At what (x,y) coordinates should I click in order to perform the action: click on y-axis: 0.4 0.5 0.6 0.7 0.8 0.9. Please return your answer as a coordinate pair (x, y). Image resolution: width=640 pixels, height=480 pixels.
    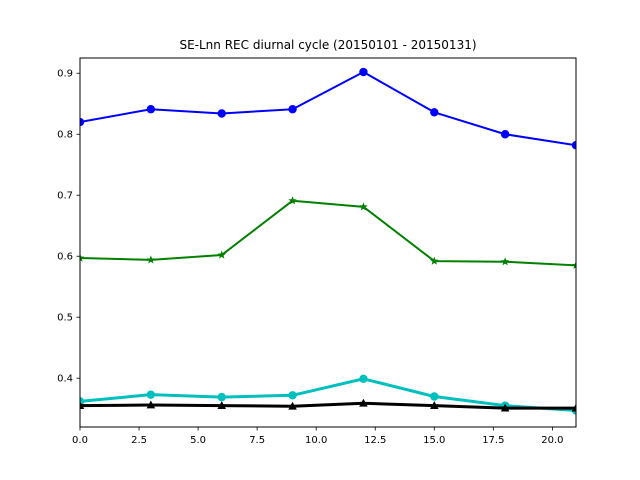
    Looking at the image, I should click on (68, 227).